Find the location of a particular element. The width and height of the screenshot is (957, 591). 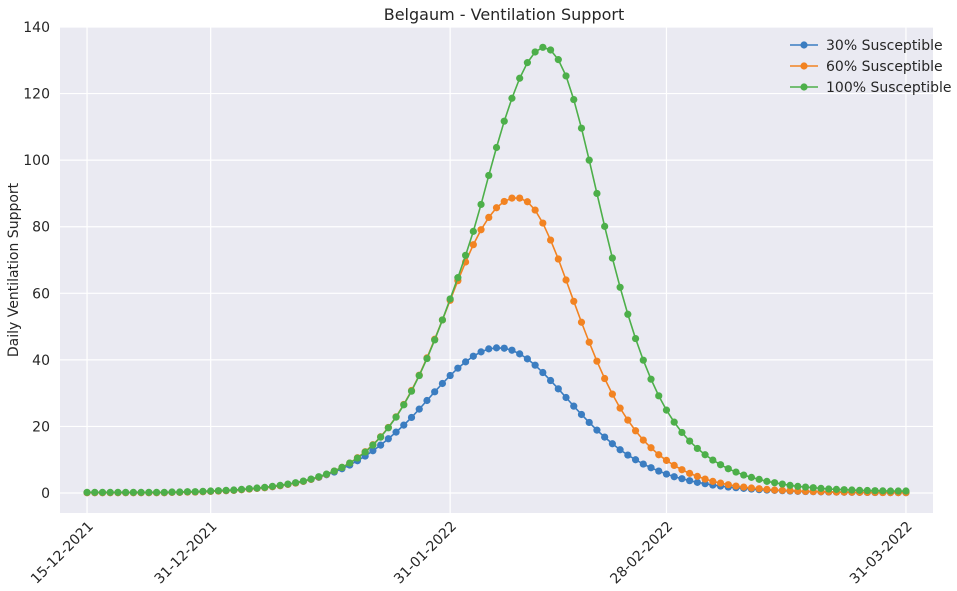

legend-marker is located at coordinates (804, 45).